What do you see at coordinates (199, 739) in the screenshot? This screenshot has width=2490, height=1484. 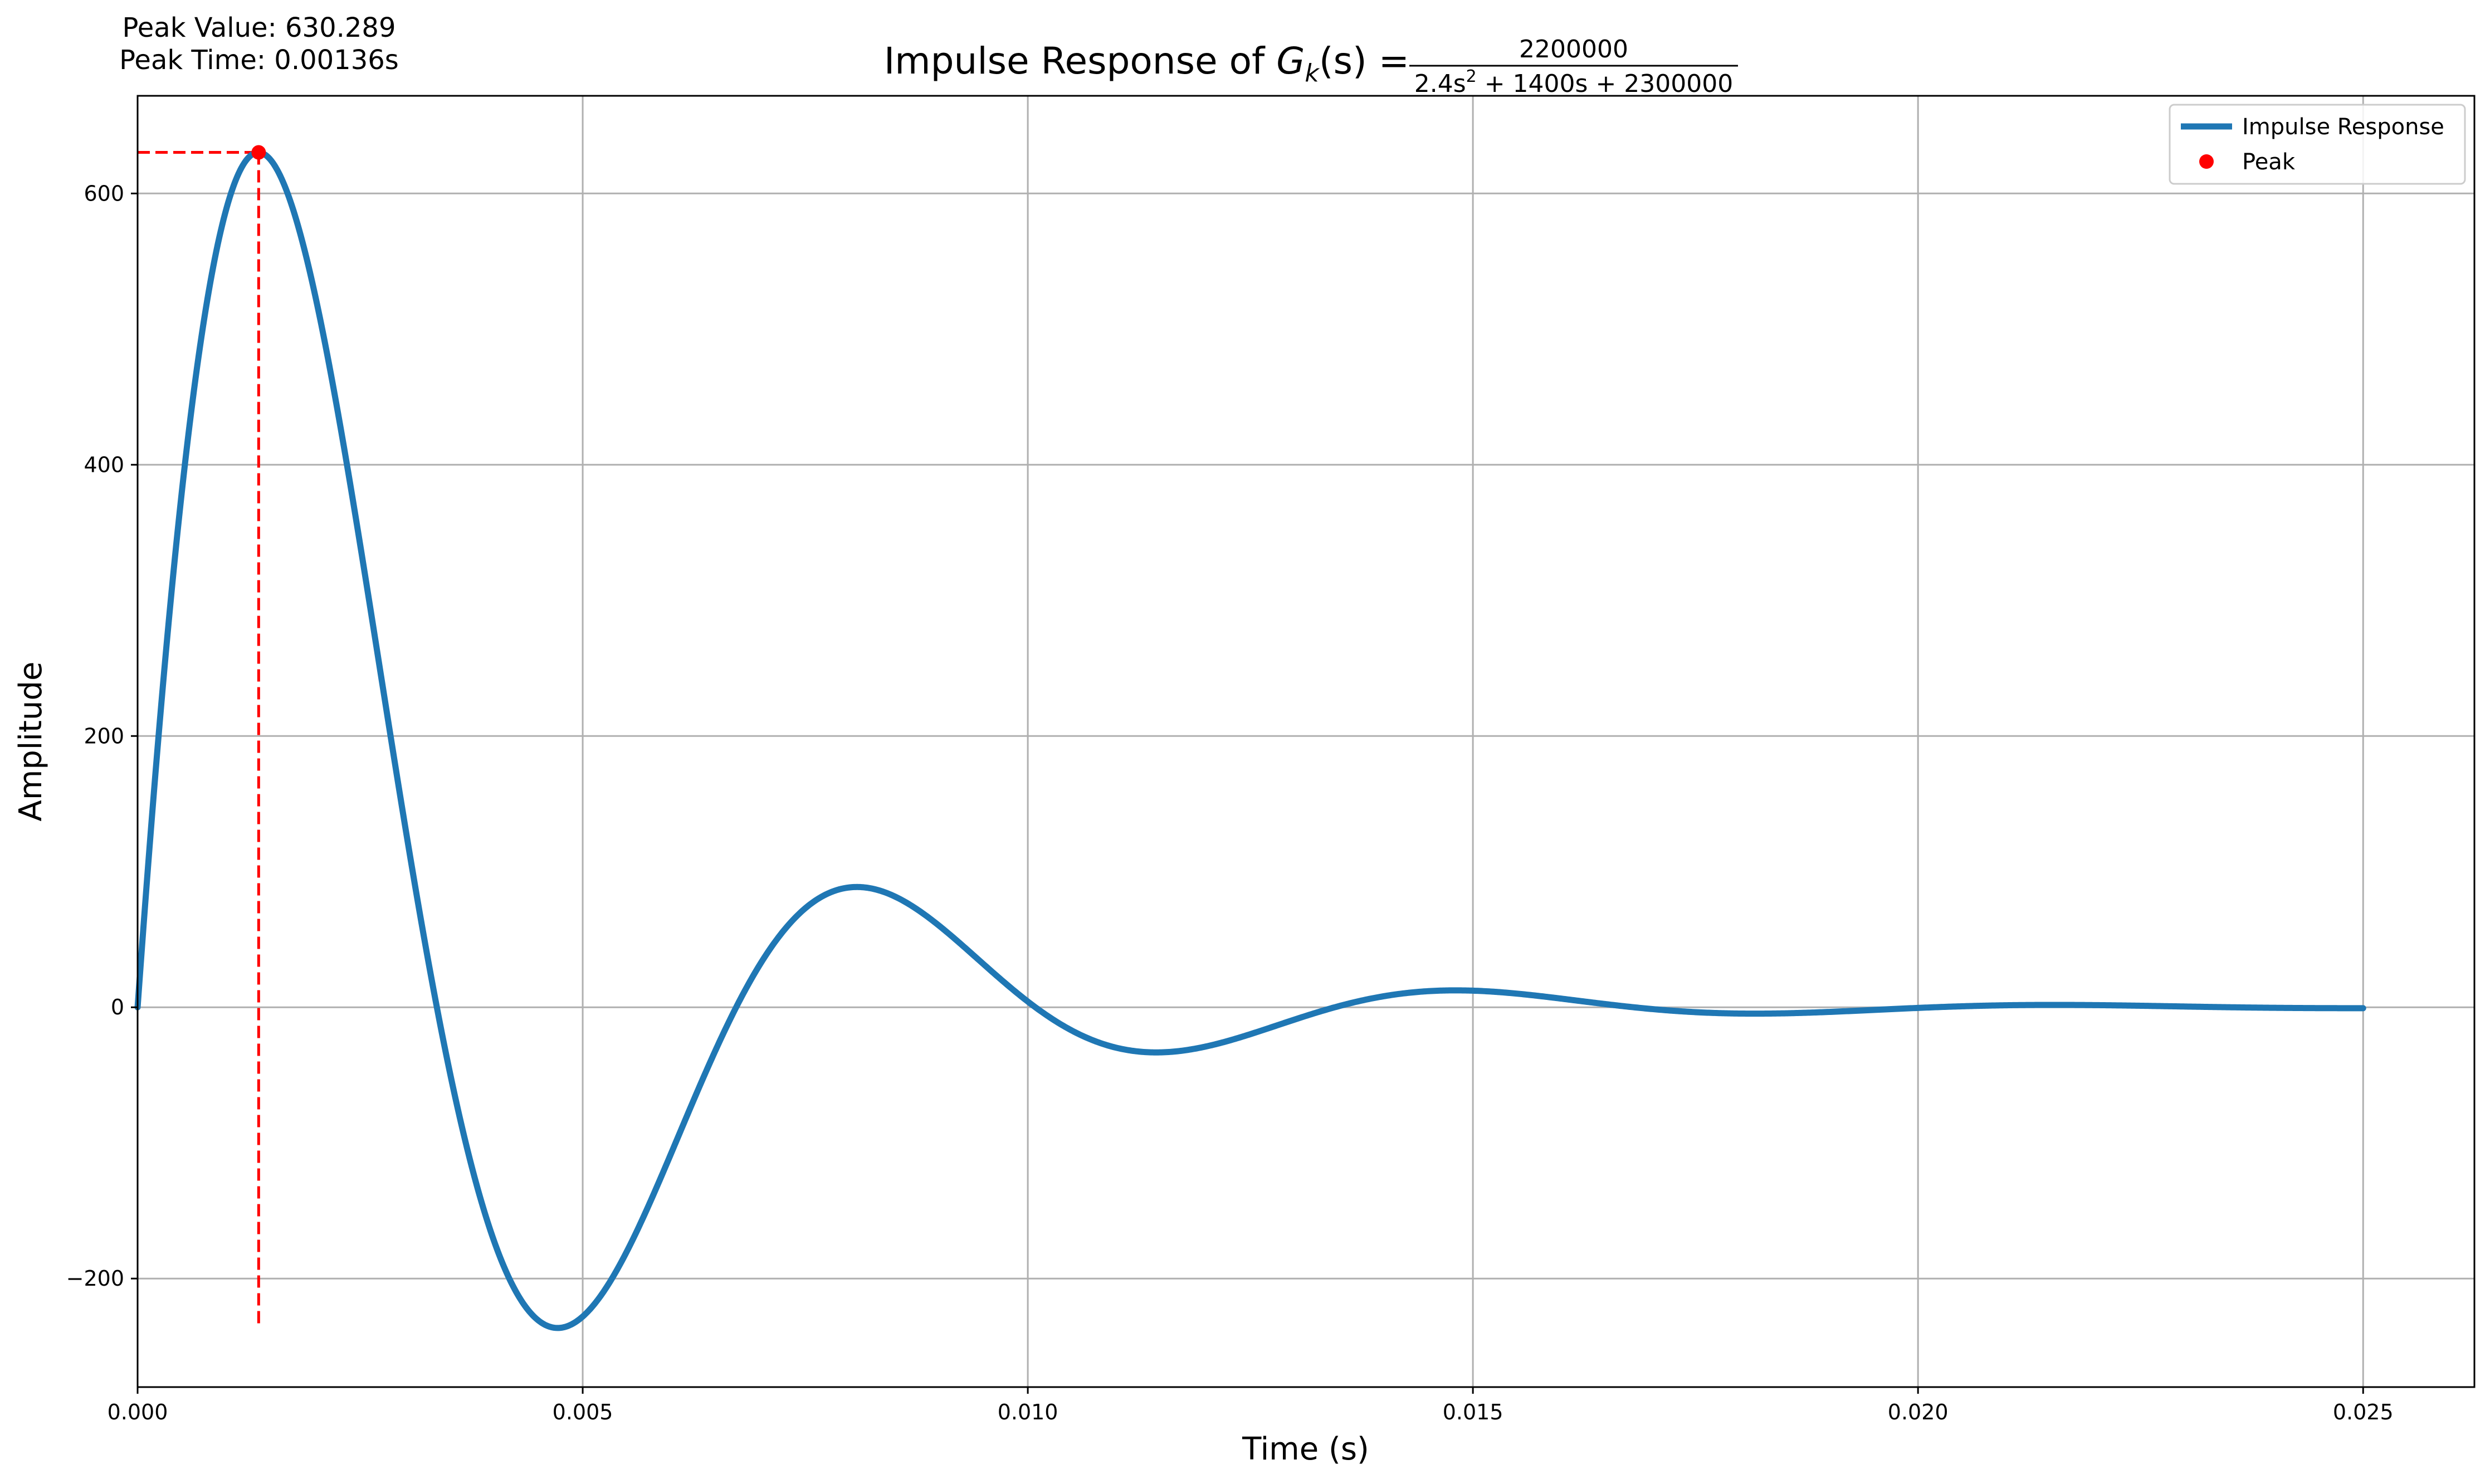 I see `peak-guides` at bounding box center [199, 739].